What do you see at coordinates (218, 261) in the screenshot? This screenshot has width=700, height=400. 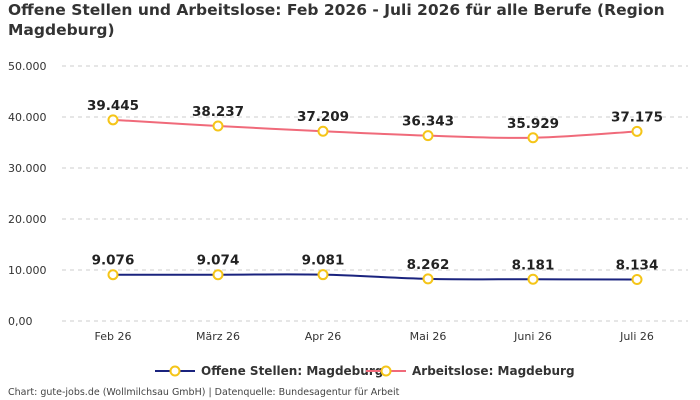 I see `data-label: 9.074` at bounding box center [218, 261].